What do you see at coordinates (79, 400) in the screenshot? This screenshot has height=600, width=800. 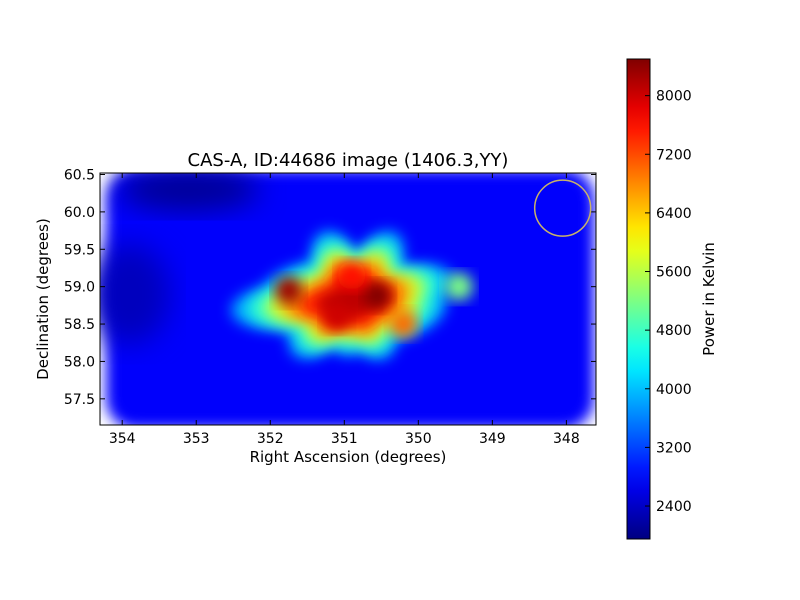 I see `y-tick-label: 57.5` at bounding box center [79, 400].